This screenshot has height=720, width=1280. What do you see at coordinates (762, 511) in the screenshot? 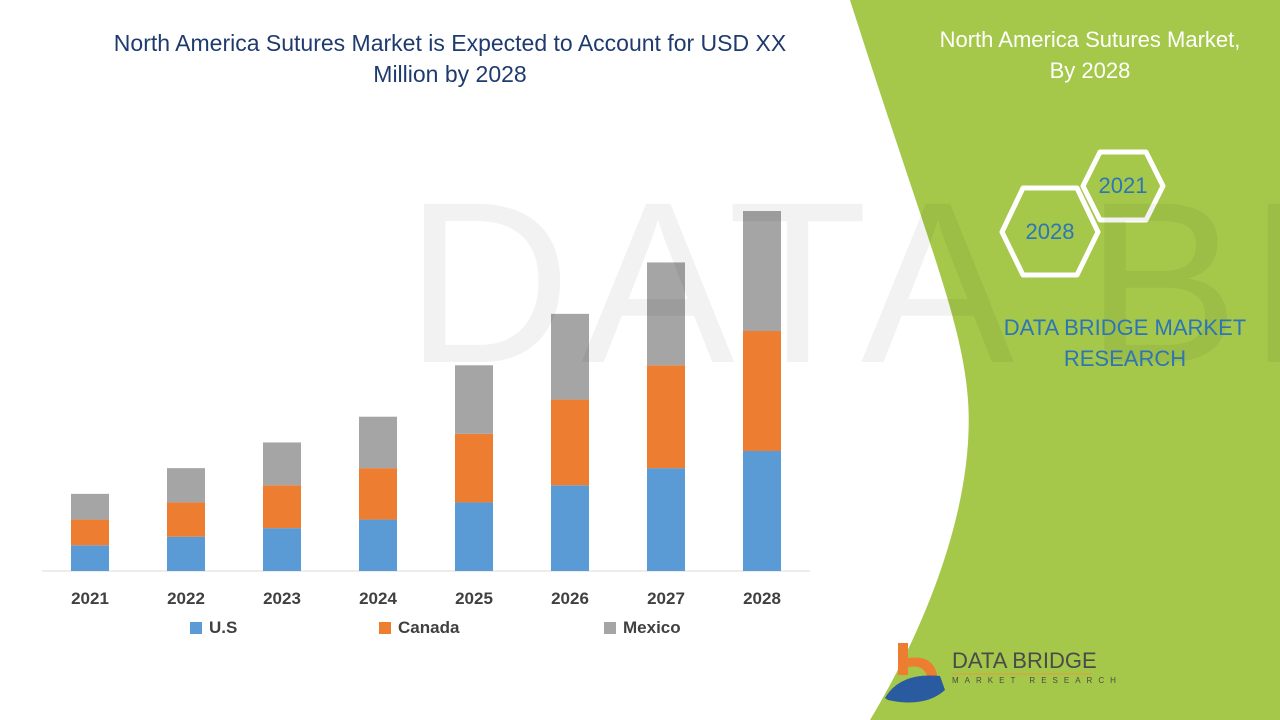
I see `bar-us-2028` at bounding box center [762, 511].